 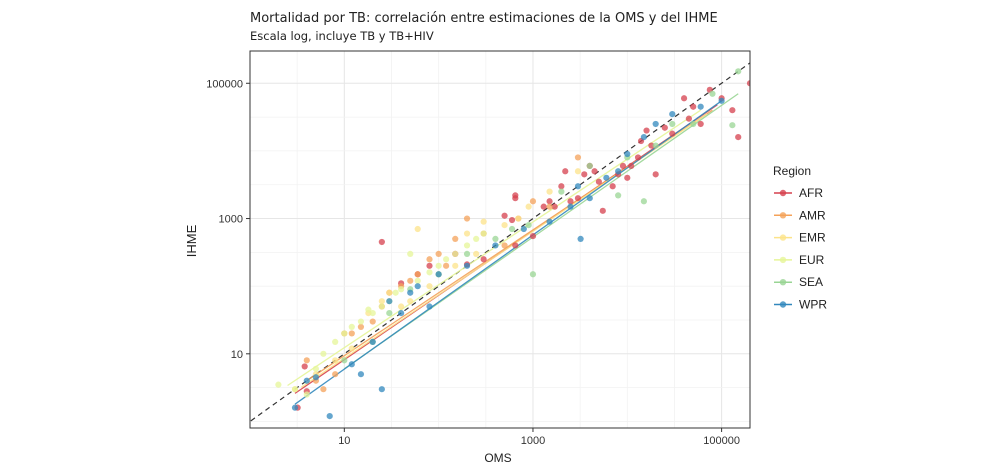 What do you see at coordinates (231, 220) in the screenshot?
I see `y-tick-label: 1000` at bounding box center [231, 220].